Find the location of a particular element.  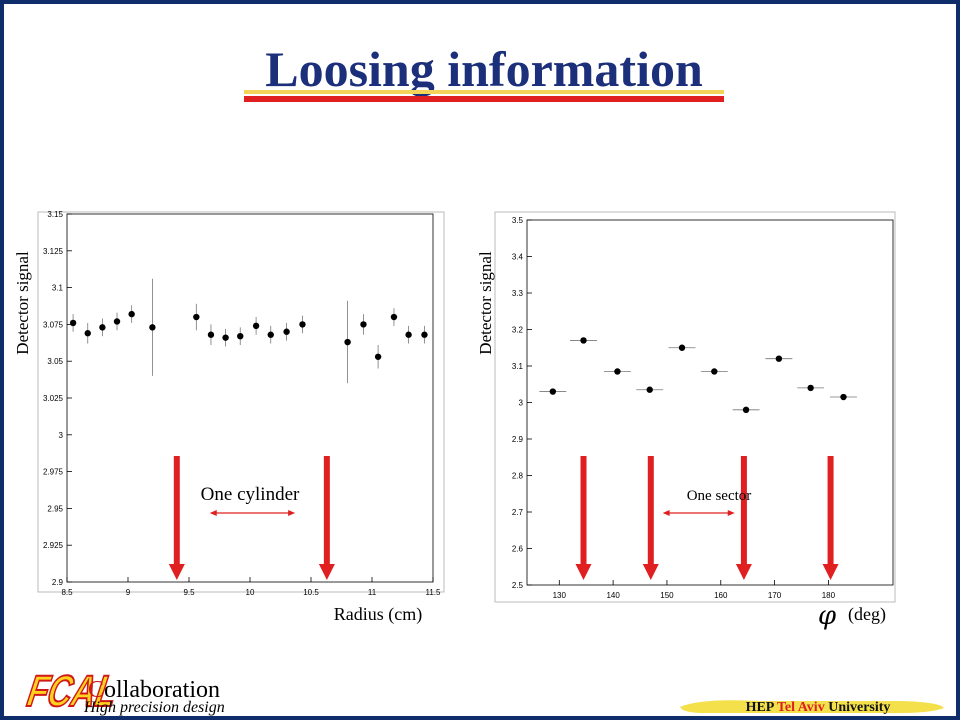

y-tick-label: 3.2 is located at coordinates (518, 330).